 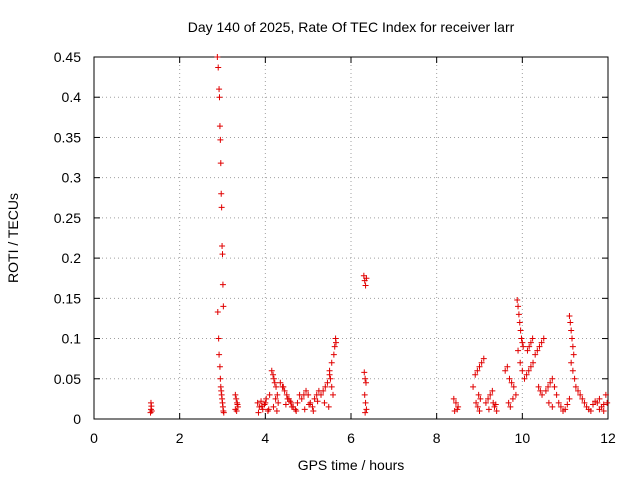 I want to click on y-tick-label: 0, so click(x=77, y=419).